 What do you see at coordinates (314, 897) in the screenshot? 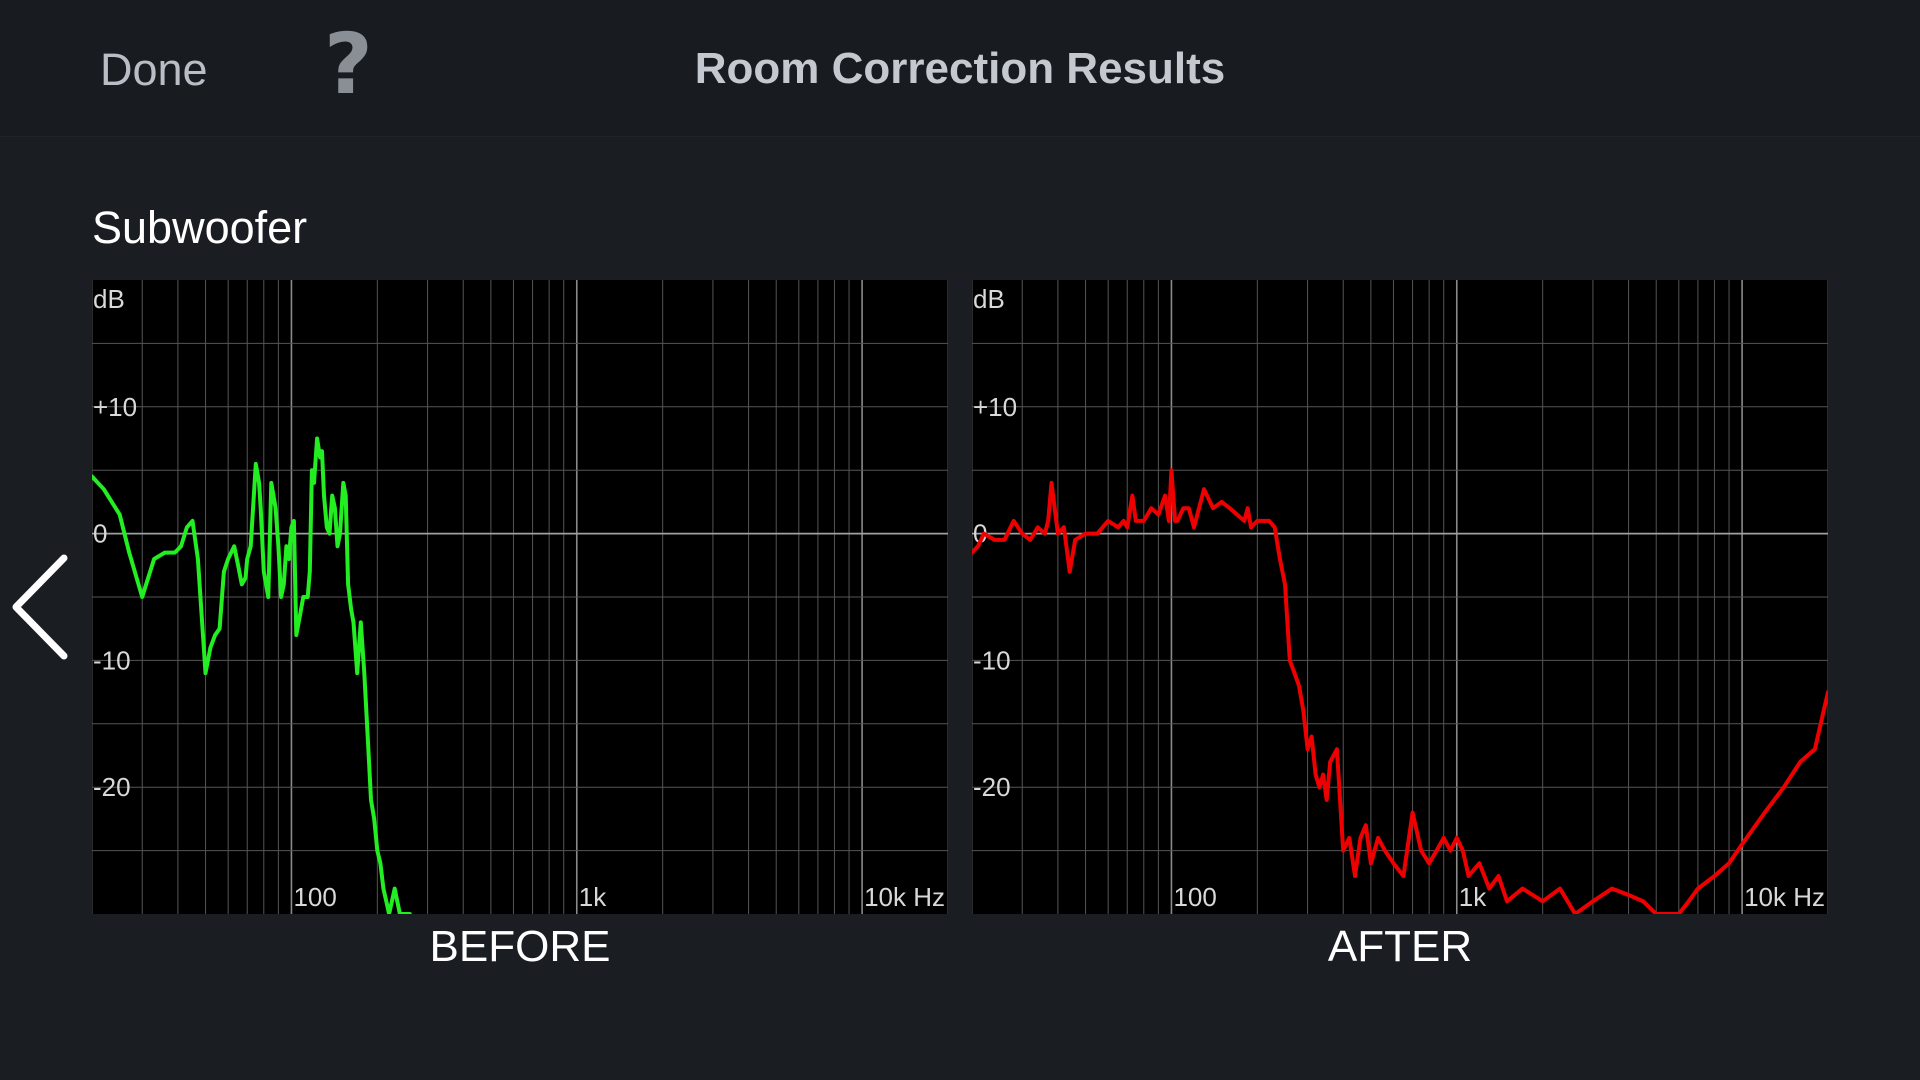
I see `before-x-tick-label: 100` at bounding box center [314, 897].